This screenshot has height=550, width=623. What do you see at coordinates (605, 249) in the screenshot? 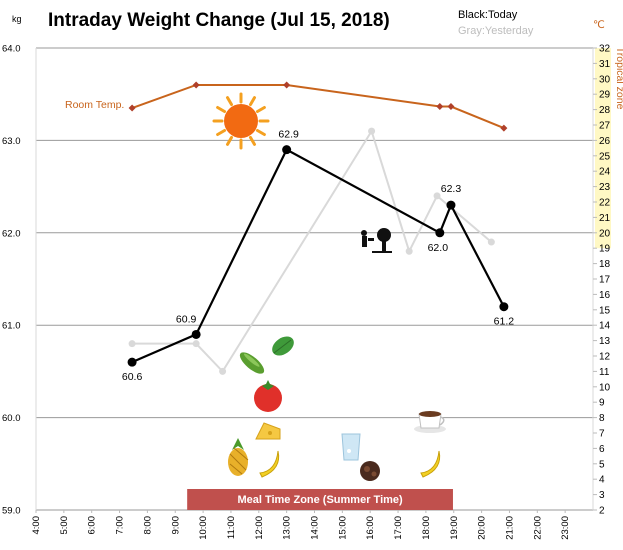
I see `right-tick-label: 19` at bounding box center [605, 249].